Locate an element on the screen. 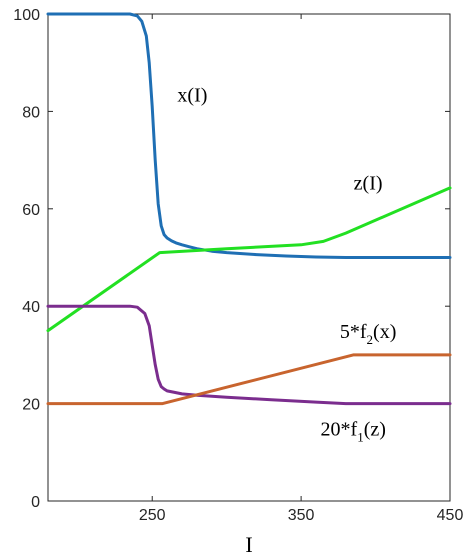  curve-annotation: z(I) is located at coordinates (368, 183).